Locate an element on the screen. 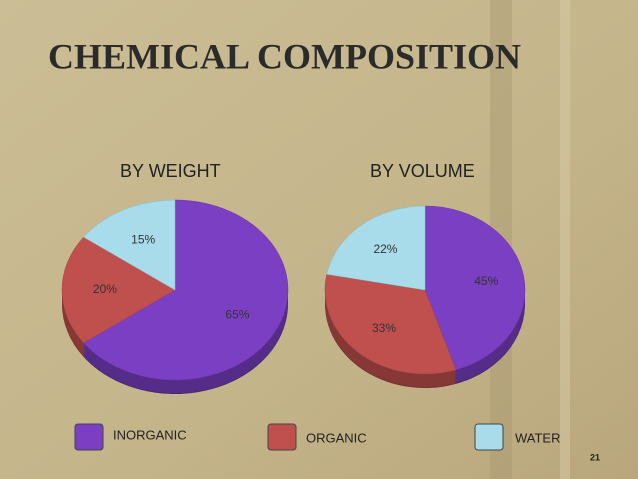 Image resolution: width=638 pixels, height=479 pixels. data-label: 33% is located at coordinates (384, 328).